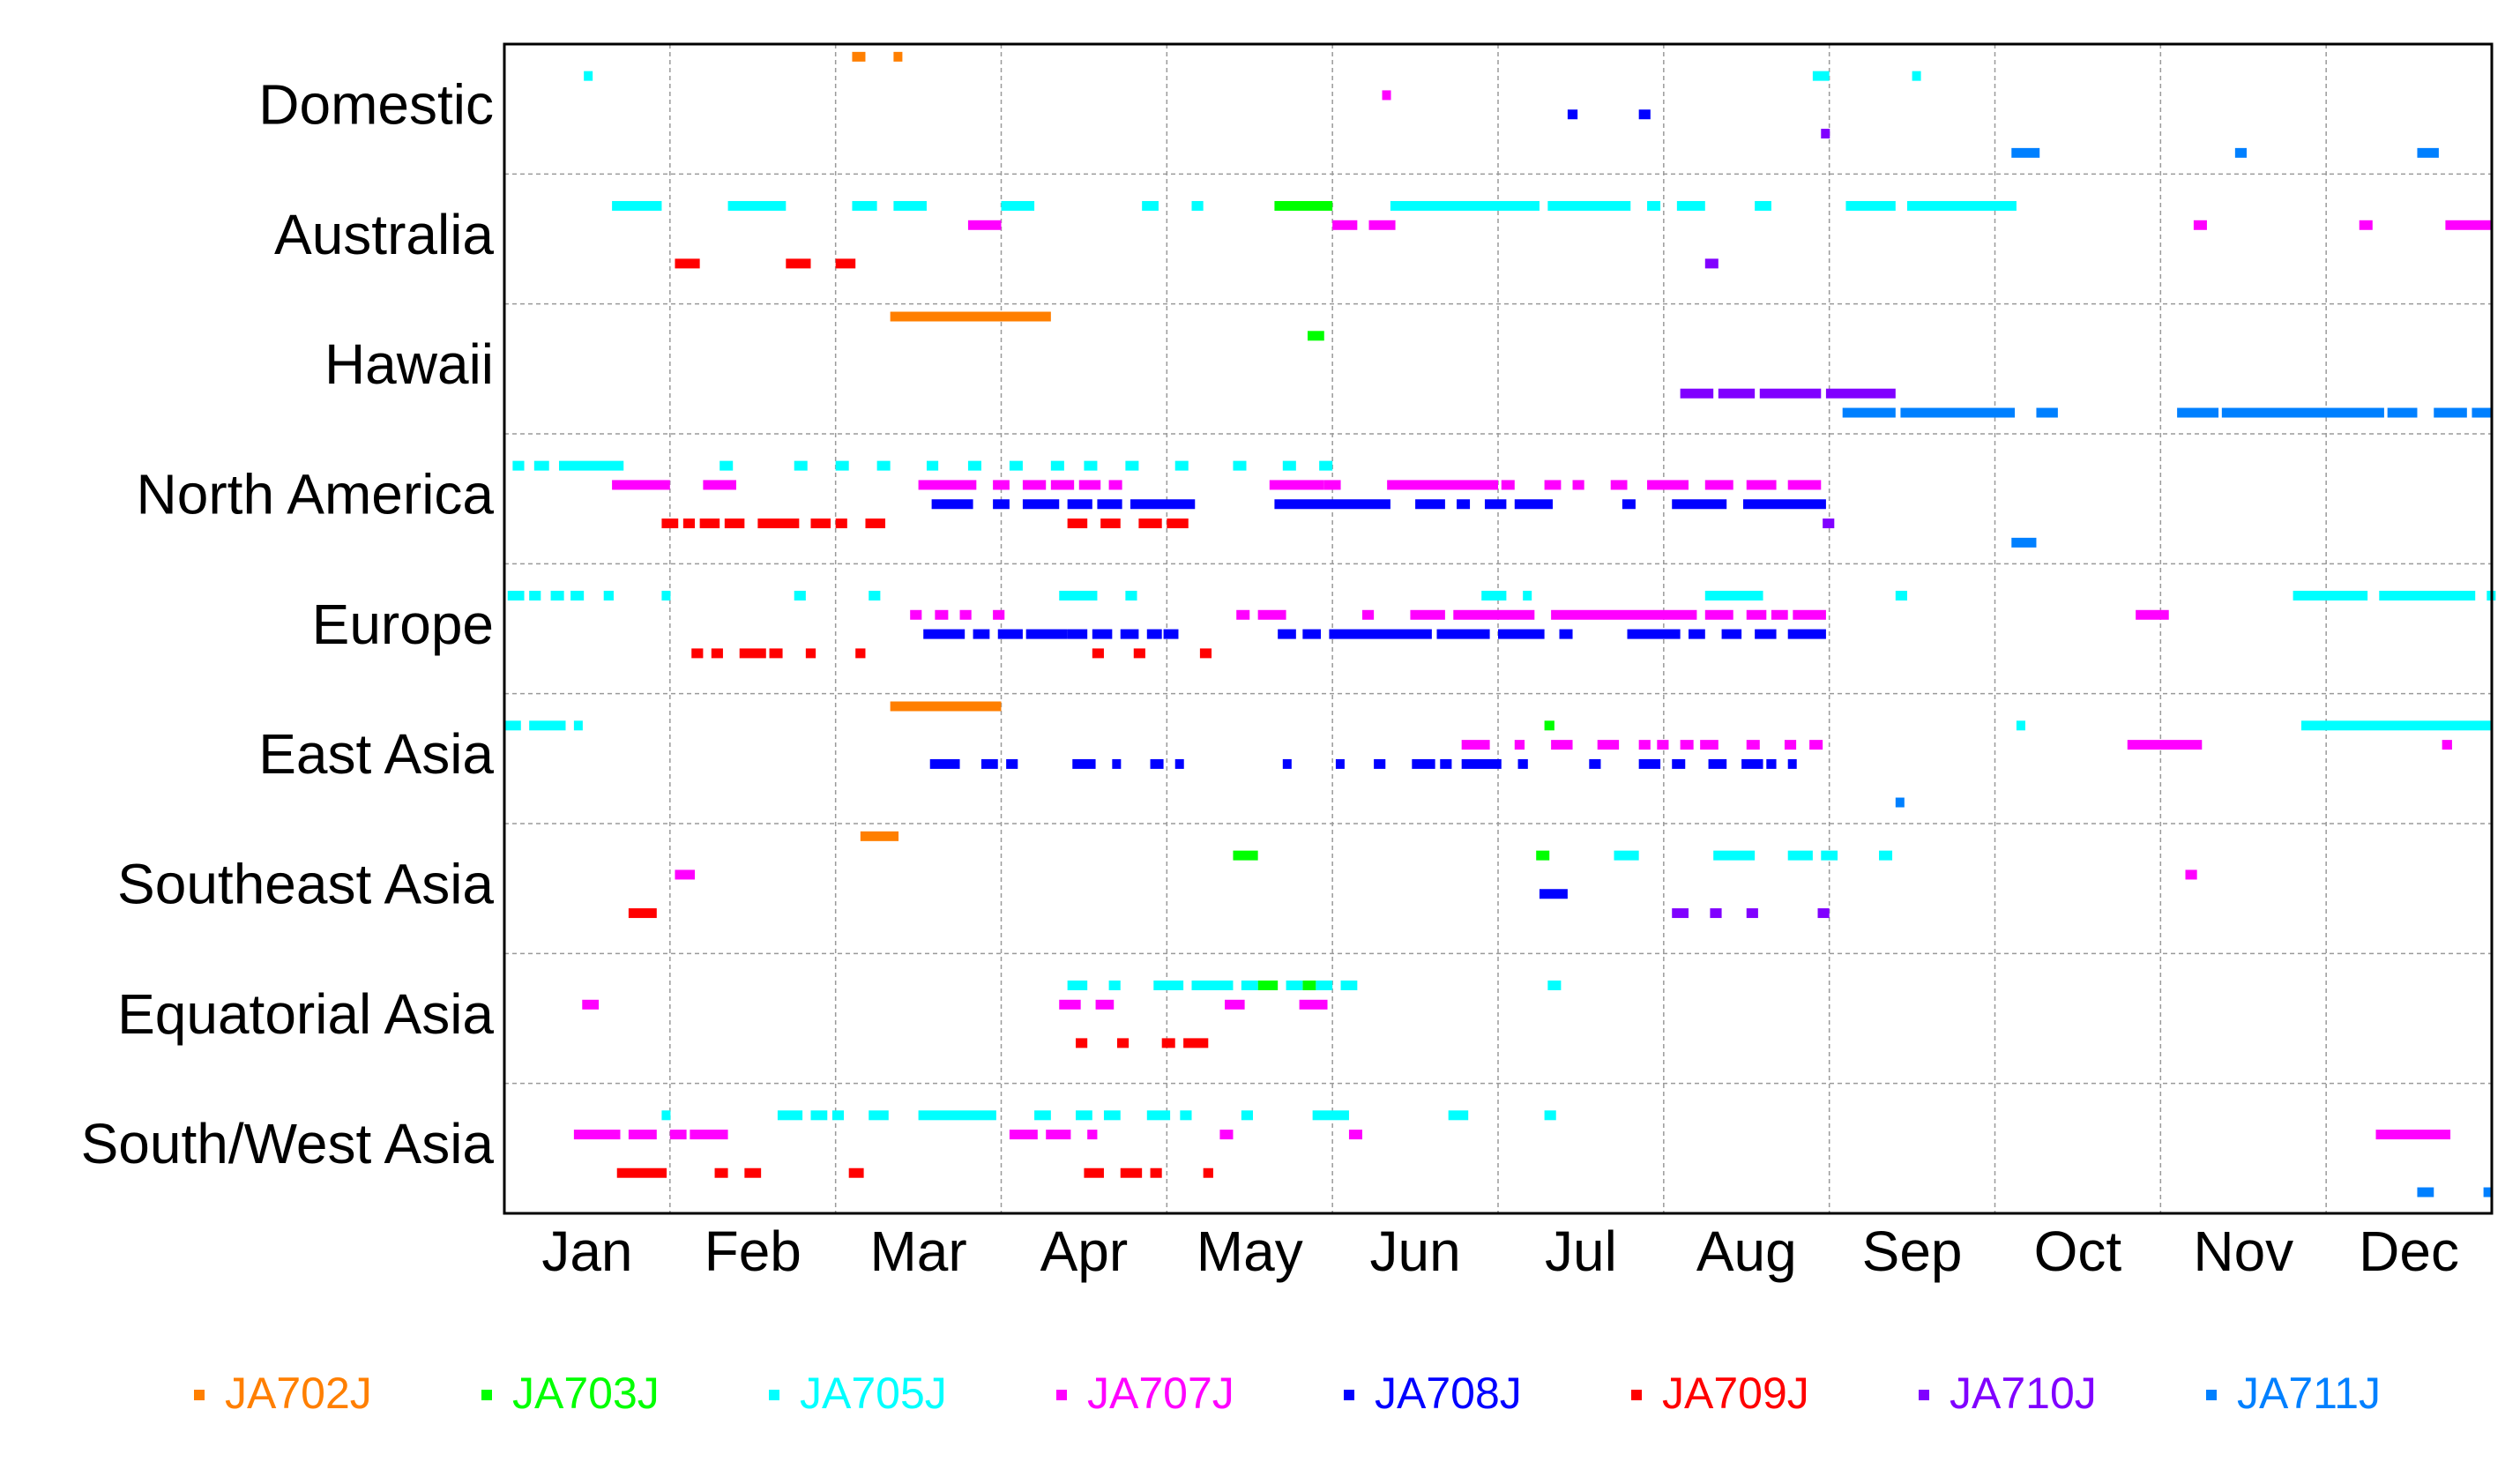 This screenshot has height=1477, width=2520. Describe the element at coordinates (586, 1251) in the screenshot. I see `month-label-jan: Jan` at that location.